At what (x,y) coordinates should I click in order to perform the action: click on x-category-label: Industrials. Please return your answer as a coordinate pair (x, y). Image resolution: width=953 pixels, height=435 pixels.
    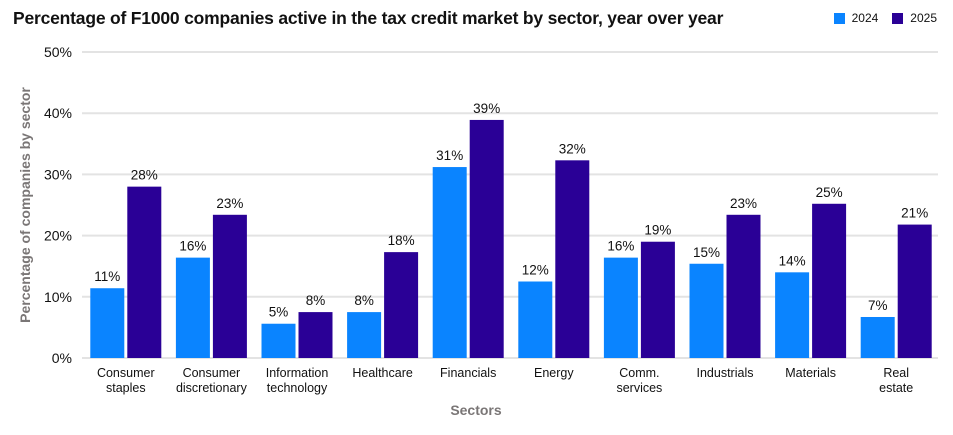
    Looking at the image, I should click on (725, 373).